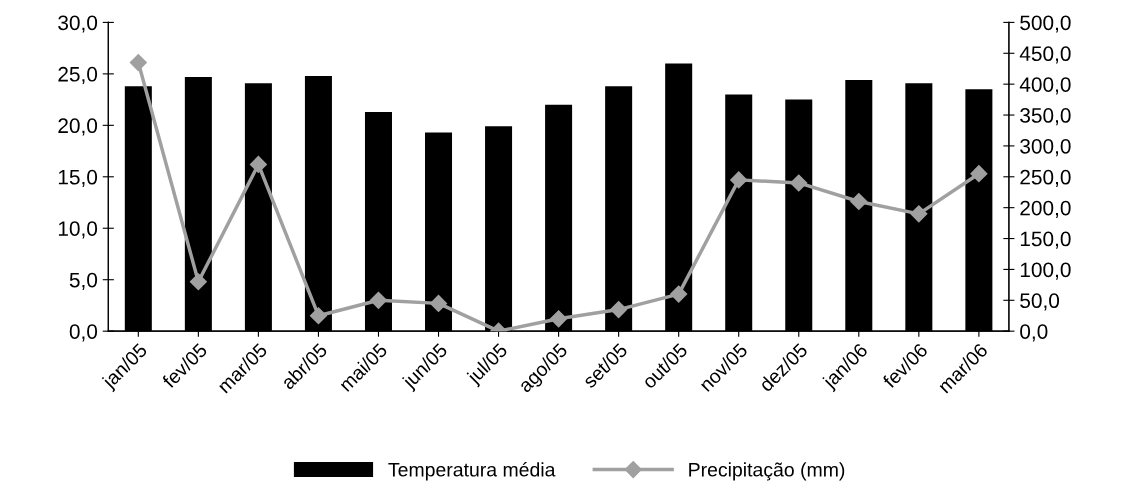 The image size is (1140, 498). I want to click on y-tick-label: 10,0, so click(78, 230).